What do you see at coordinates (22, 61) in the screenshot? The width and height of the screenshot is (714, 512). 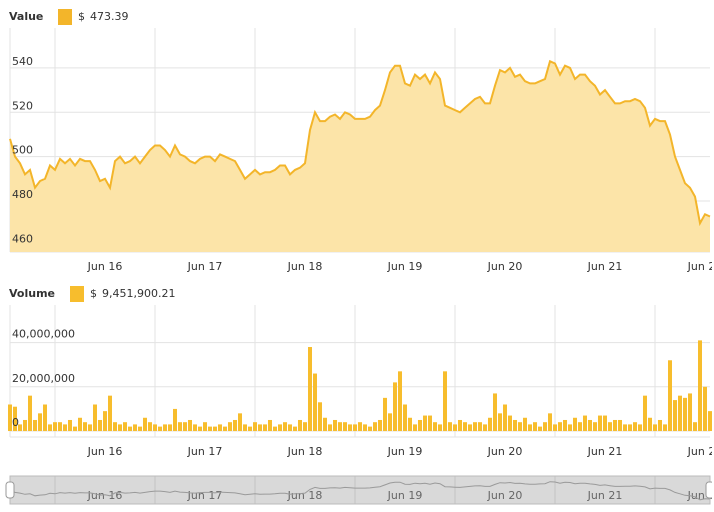 I see `y-tick-label: 540` at bounding box center [22, 61].